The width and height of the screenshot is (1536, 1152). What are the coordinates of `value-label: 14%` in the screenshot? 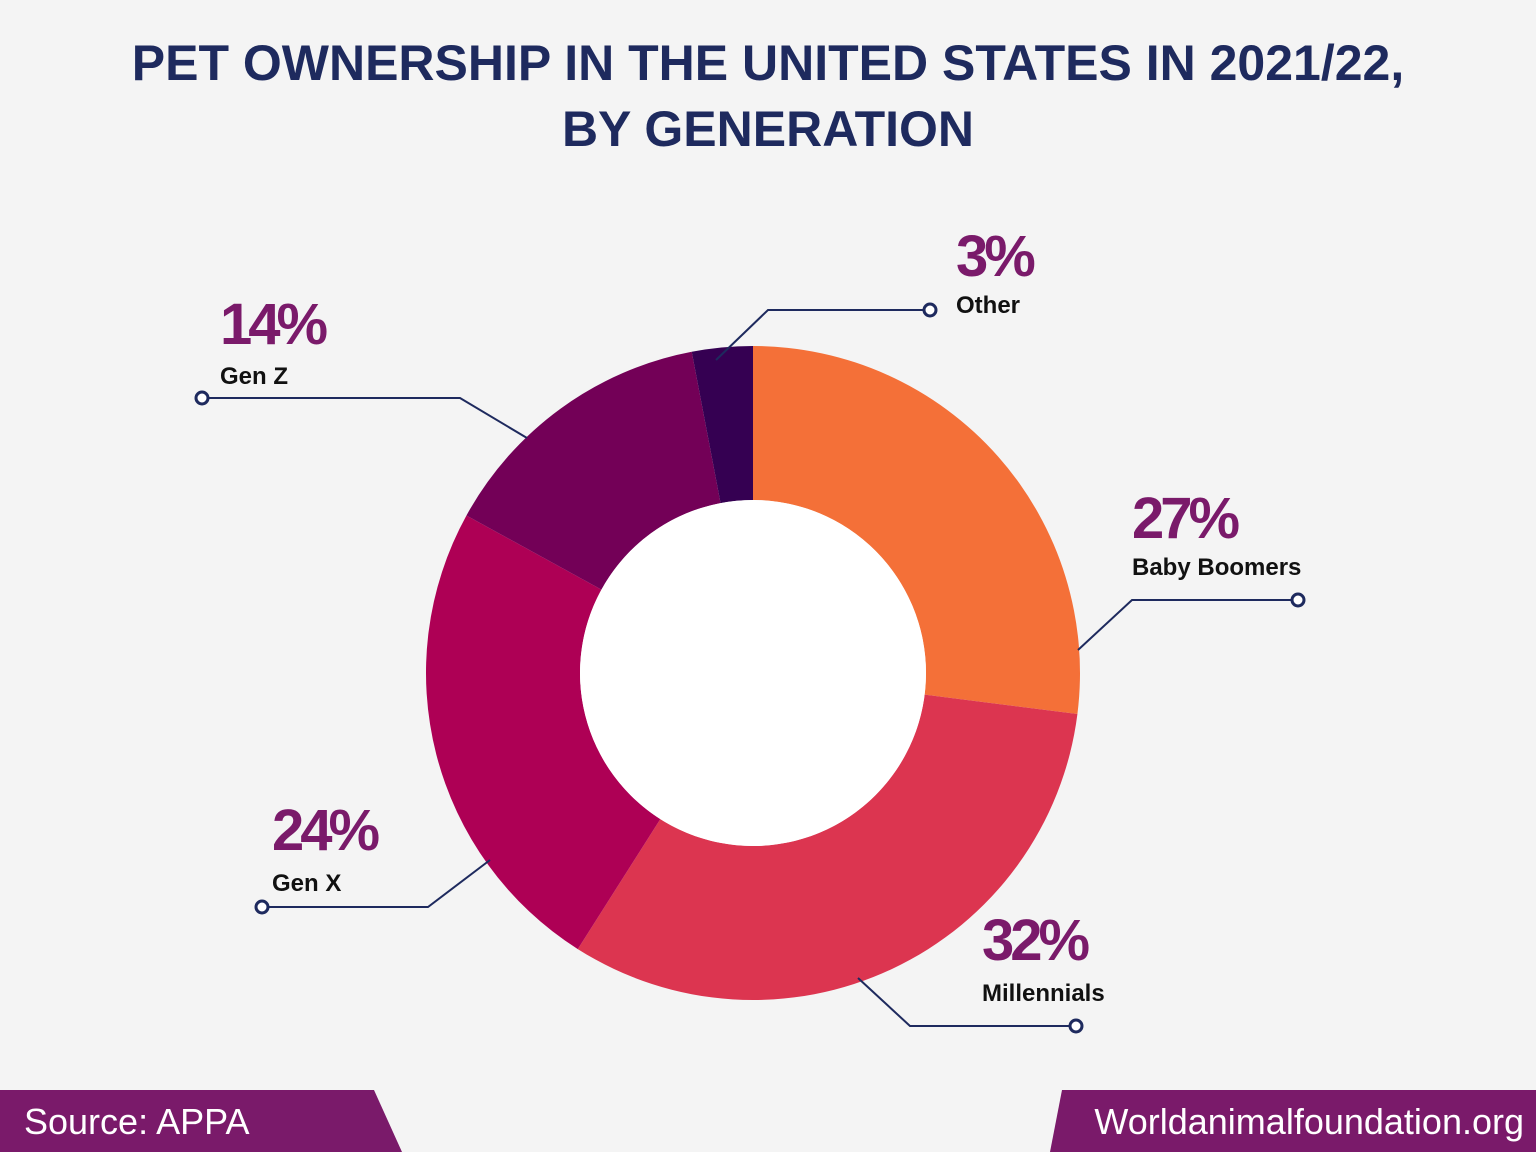 It's located at (274, 324).